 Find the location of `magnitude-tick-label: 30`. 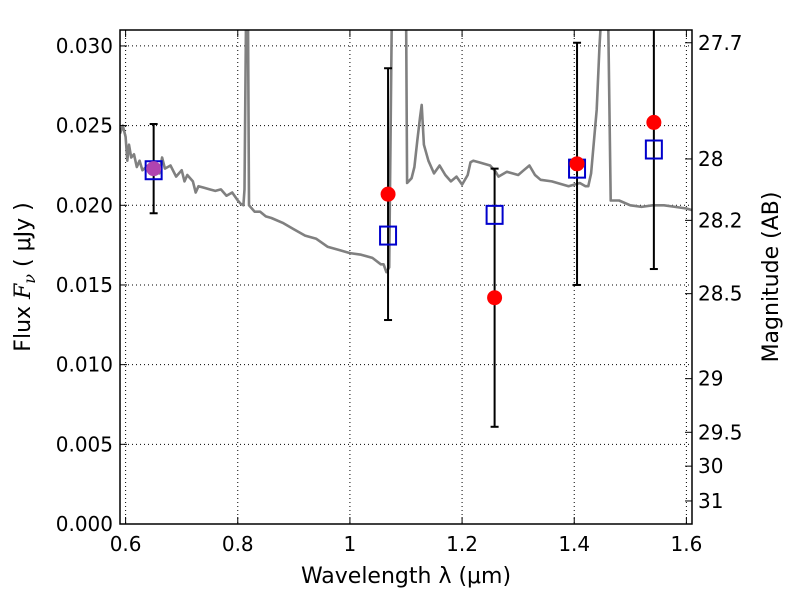

magnitude-tick-label: 30 is located at coordinates (710, 466).